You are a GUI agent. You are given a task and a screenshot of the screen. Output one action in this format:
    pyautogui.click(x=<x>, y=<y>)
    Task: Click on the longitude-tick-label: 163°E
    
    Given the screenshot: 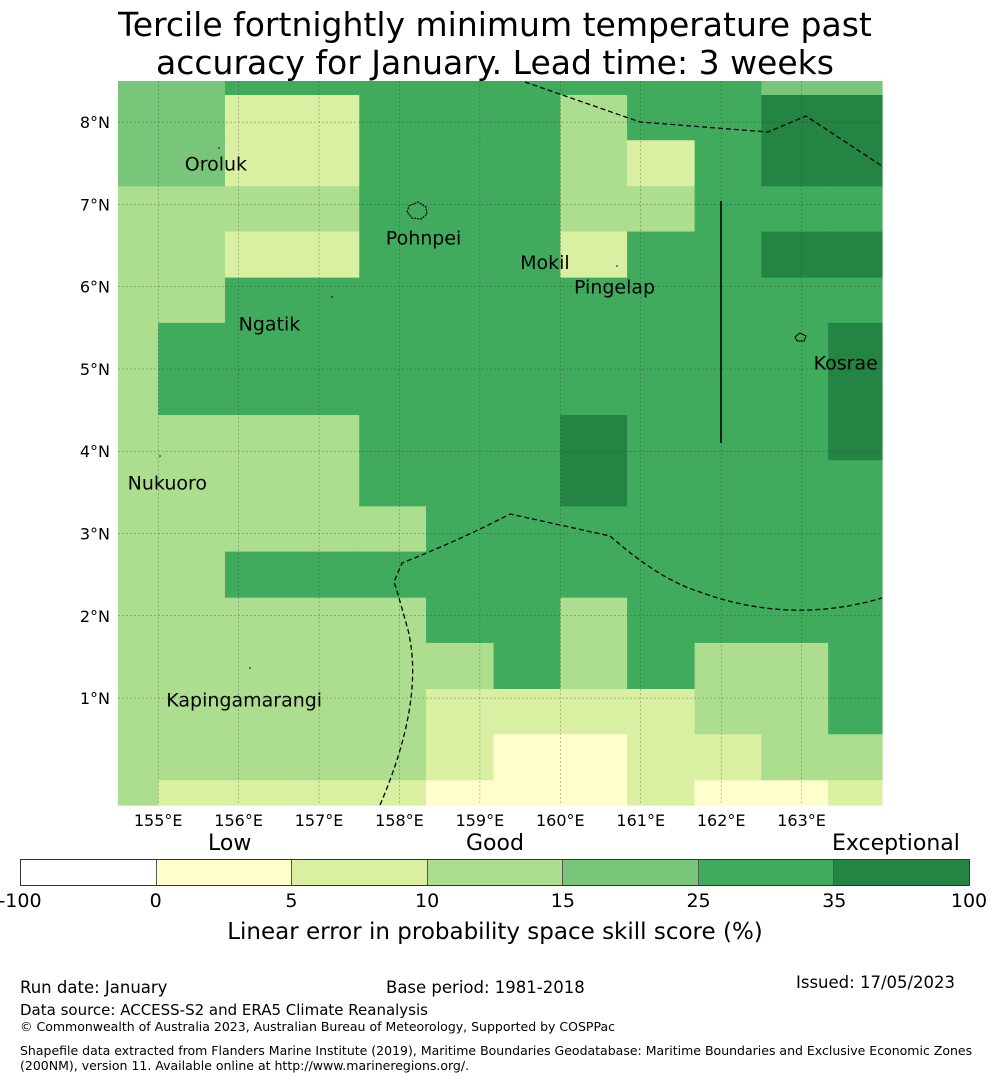 What is the action you would take?
    pyautogui.click(x=801, y=820)
    